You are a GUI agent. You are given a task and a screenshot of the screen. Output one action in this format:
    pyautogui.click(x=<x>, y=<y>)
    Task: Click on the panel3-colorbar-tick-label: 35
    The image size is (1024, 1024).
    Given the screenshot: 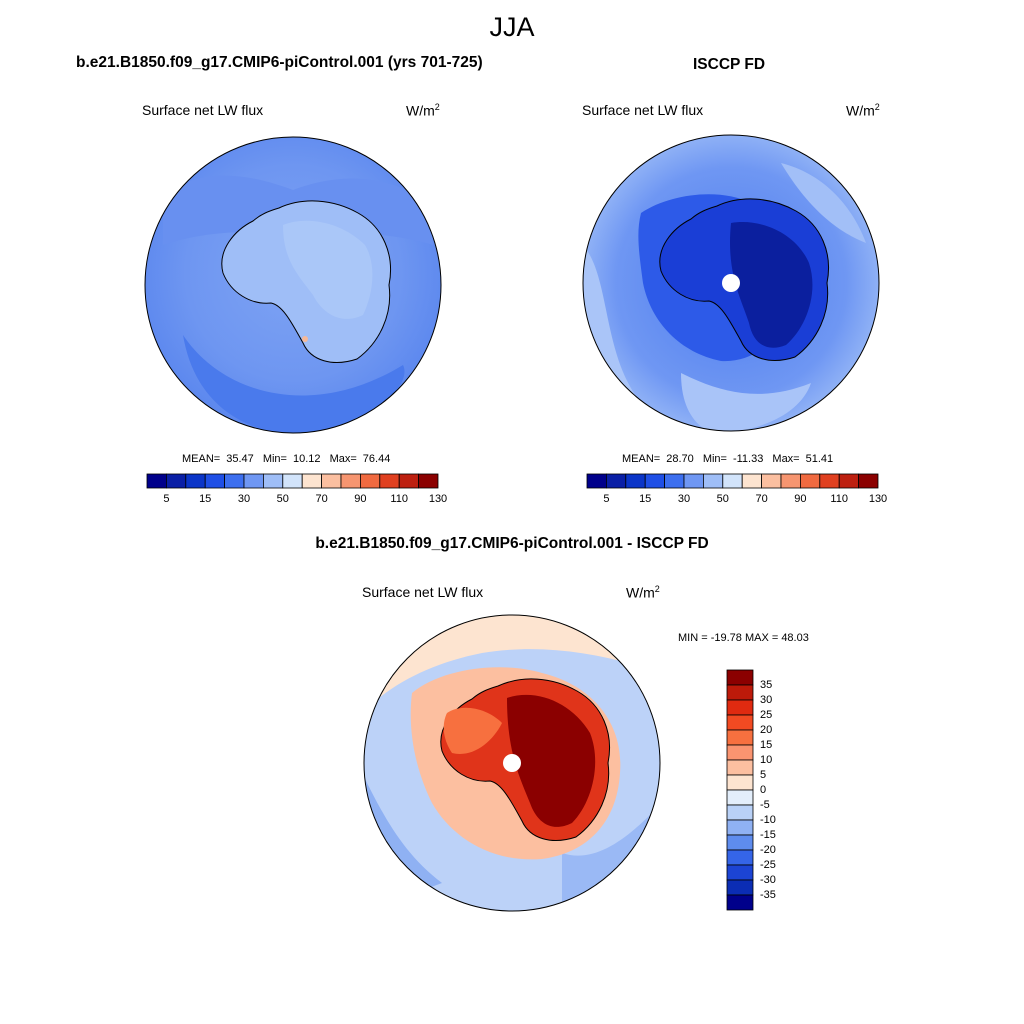 What is the action you would take?
    pyautogui.click(x=766, y=685)
    